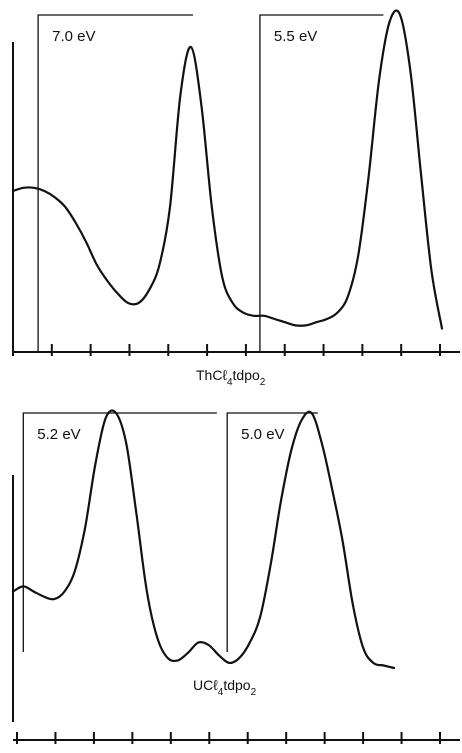 This screenshot has width=462, height=753. I want to click on peak-energy-label: 7.0 eV, so click(73, 36).